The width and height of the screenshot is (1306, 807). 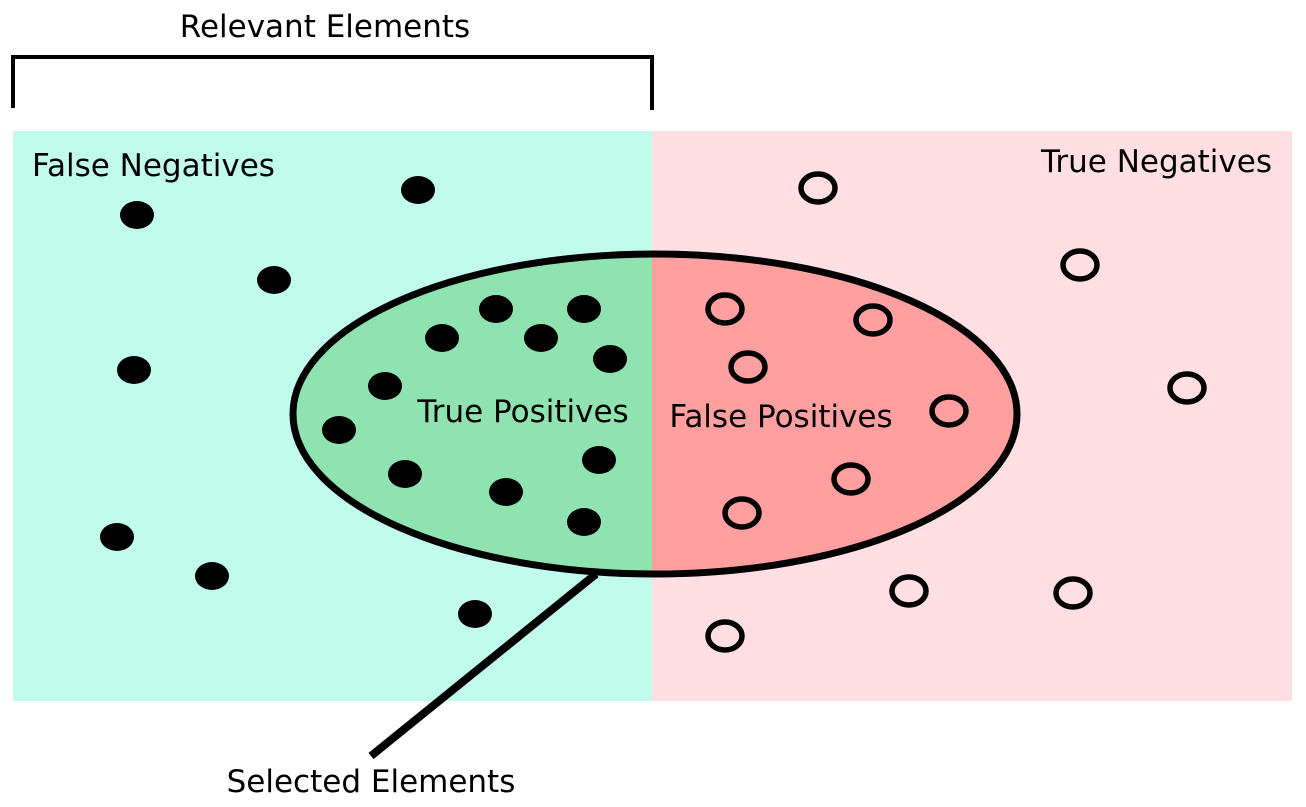 I want to click on false-positives-label: False Positives, so click(x=780, y=417).